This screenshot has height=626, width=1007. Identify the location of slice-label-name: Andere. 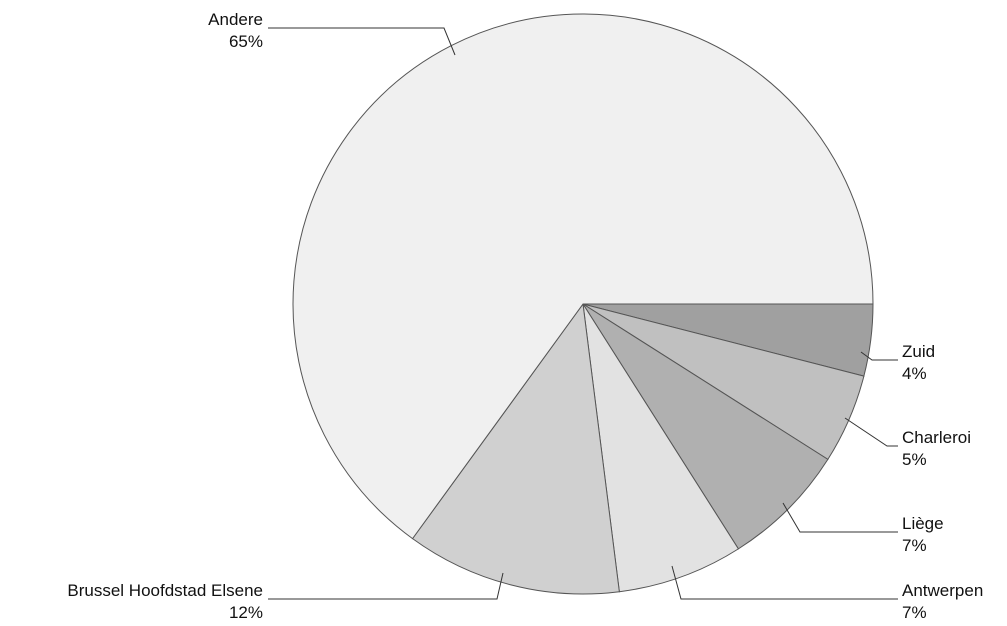
(235, 19).